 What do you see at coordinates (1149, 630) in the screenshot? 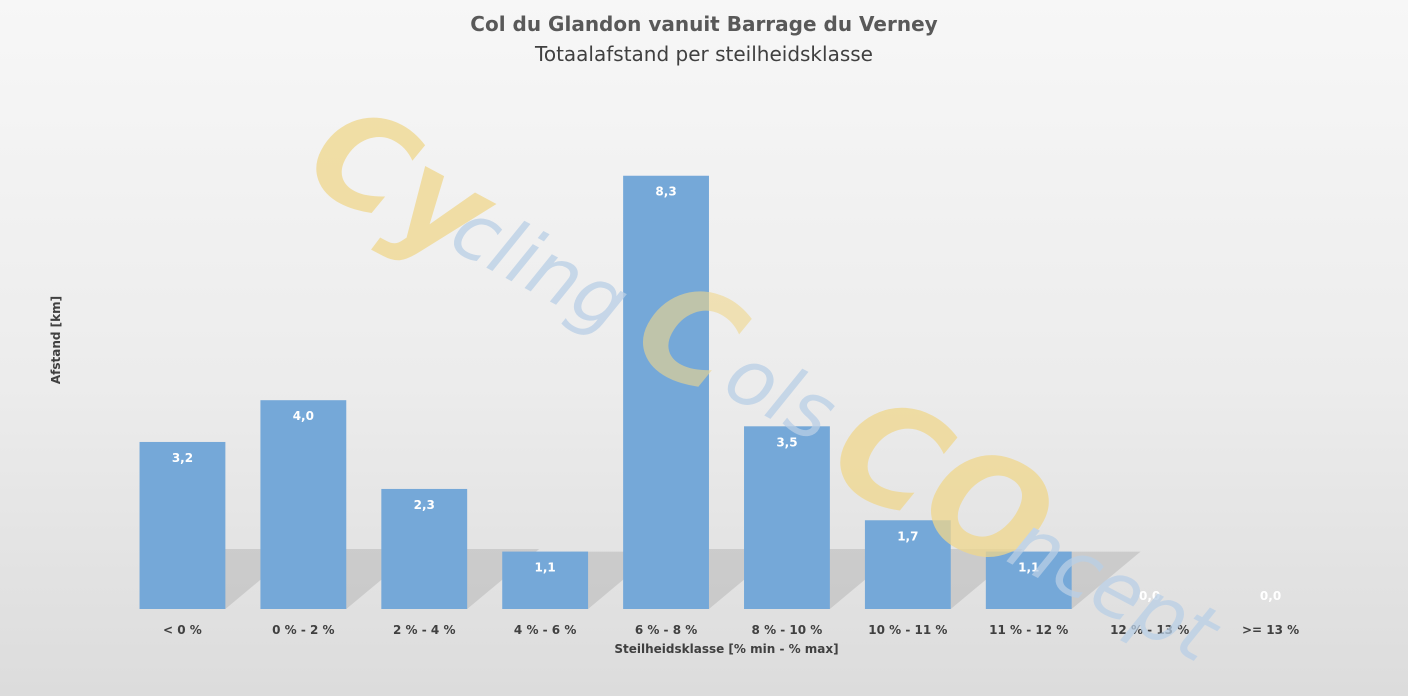
I see `x-tick-label: 12 % - 13 %` at bounding box center [1149, 630].